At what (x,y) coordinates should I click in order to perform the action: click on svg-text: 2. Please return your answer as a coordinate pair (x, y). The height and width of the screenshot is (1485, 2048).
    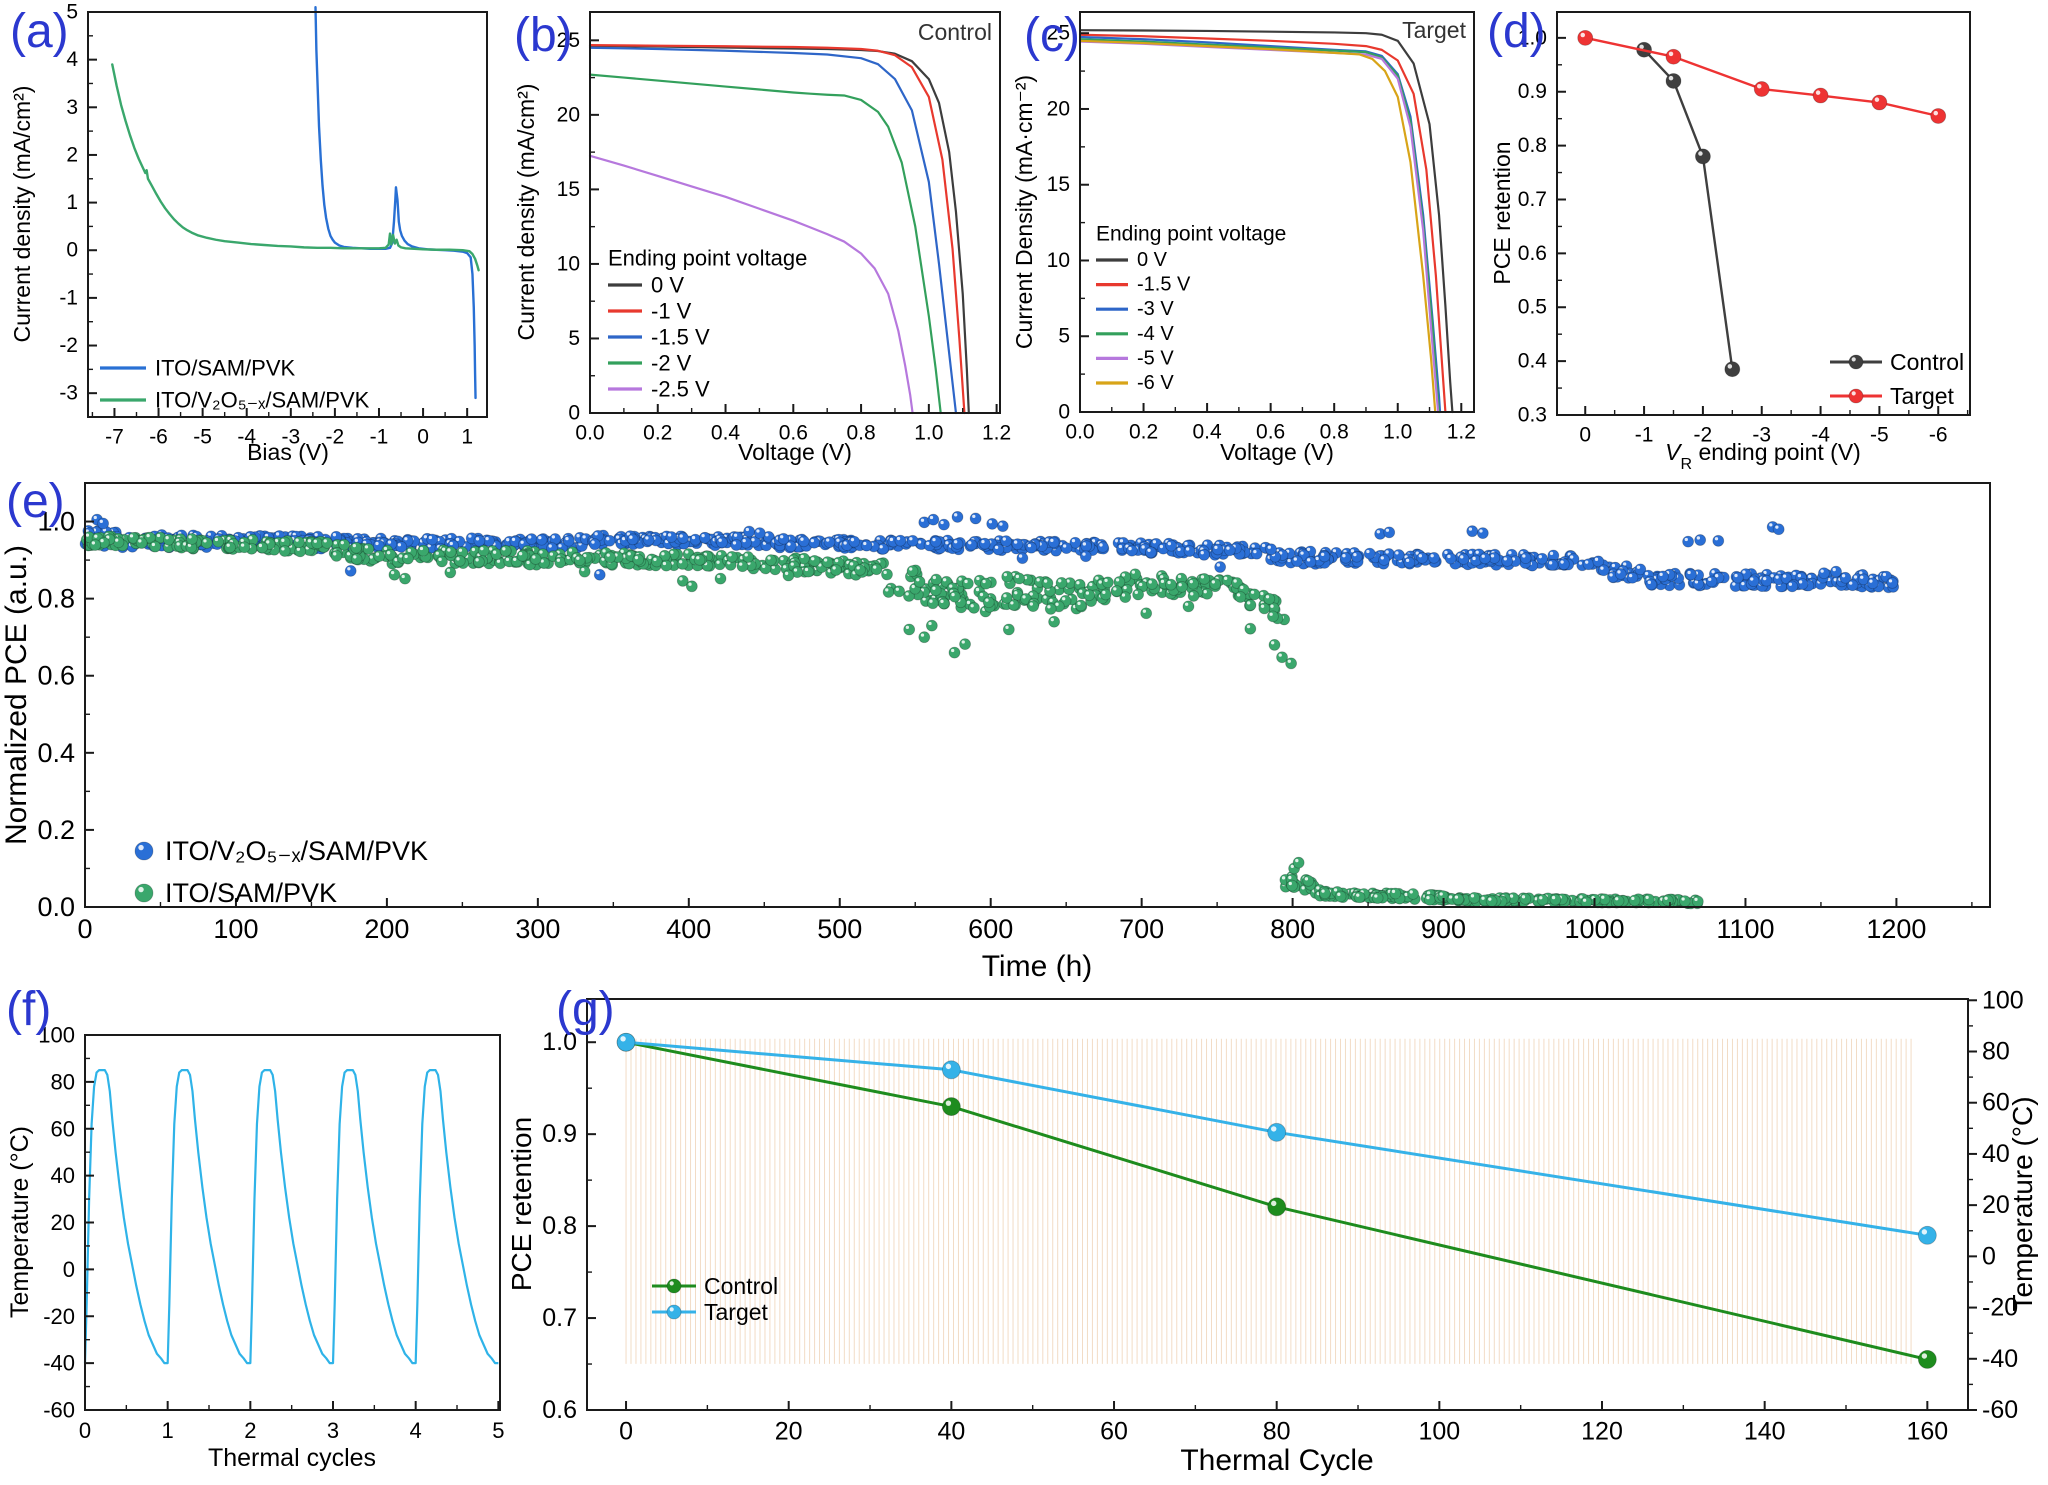
    Looking at the image, I should click on (250, 1430).